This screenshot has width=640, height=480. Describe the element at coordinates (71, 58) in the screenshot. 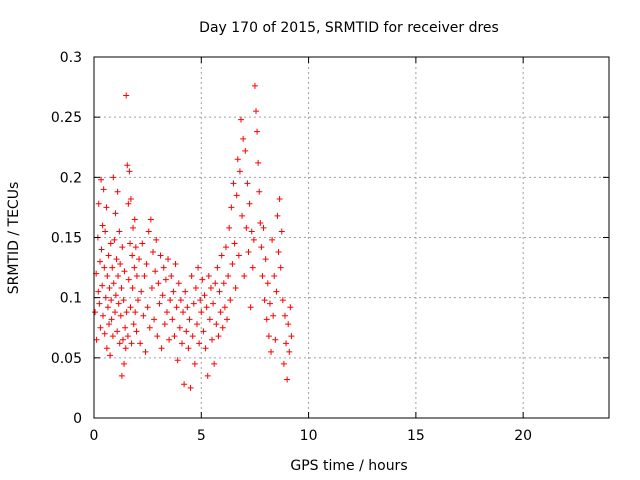

I see `y-tick-label: 0.3` at that location.